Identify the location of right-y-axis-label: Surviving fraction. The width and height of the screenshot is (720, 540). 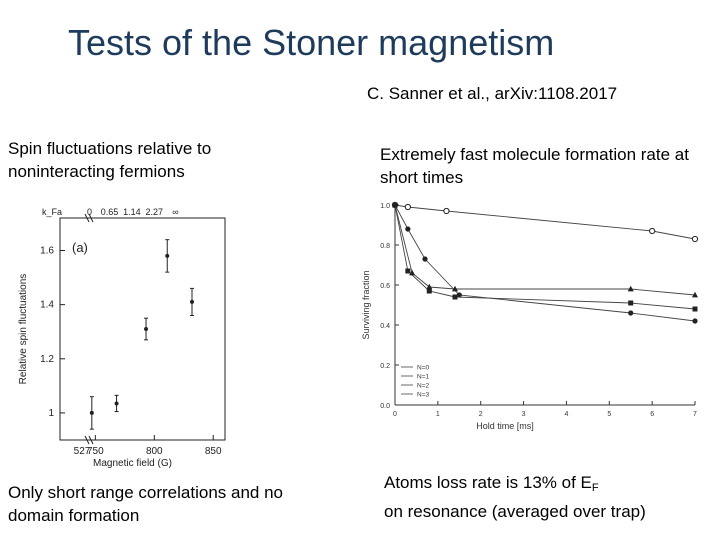
(366, 304).